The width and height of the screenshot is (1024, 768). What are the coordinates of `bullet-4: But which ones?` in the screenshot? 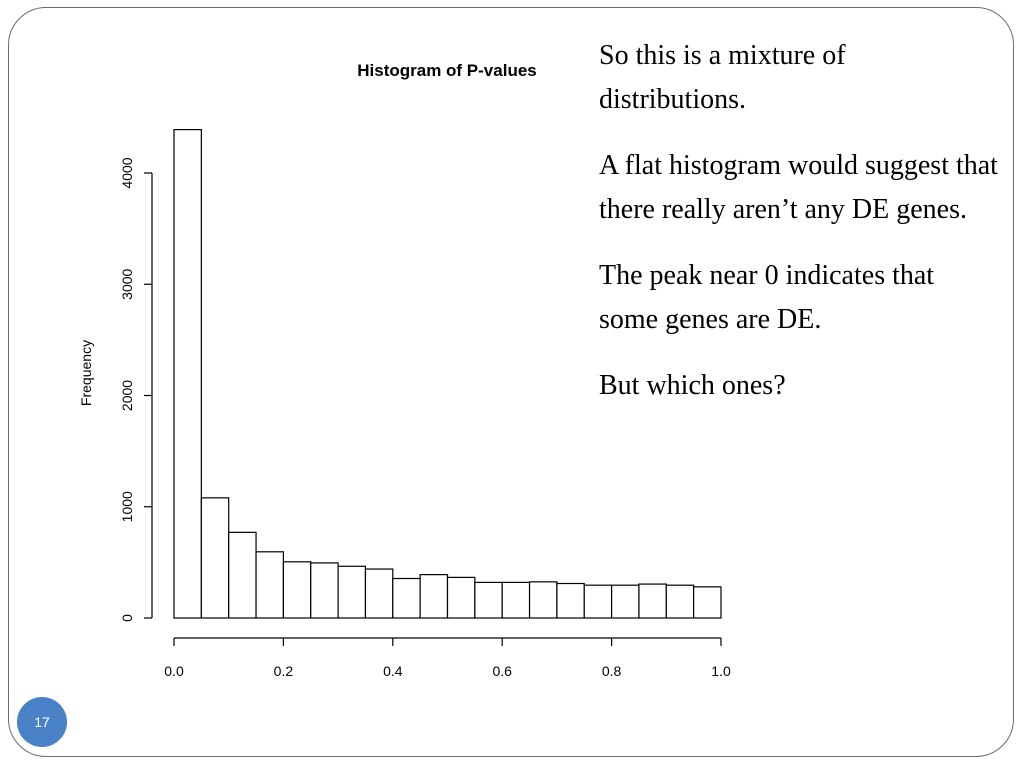 It's located at (692, 385).